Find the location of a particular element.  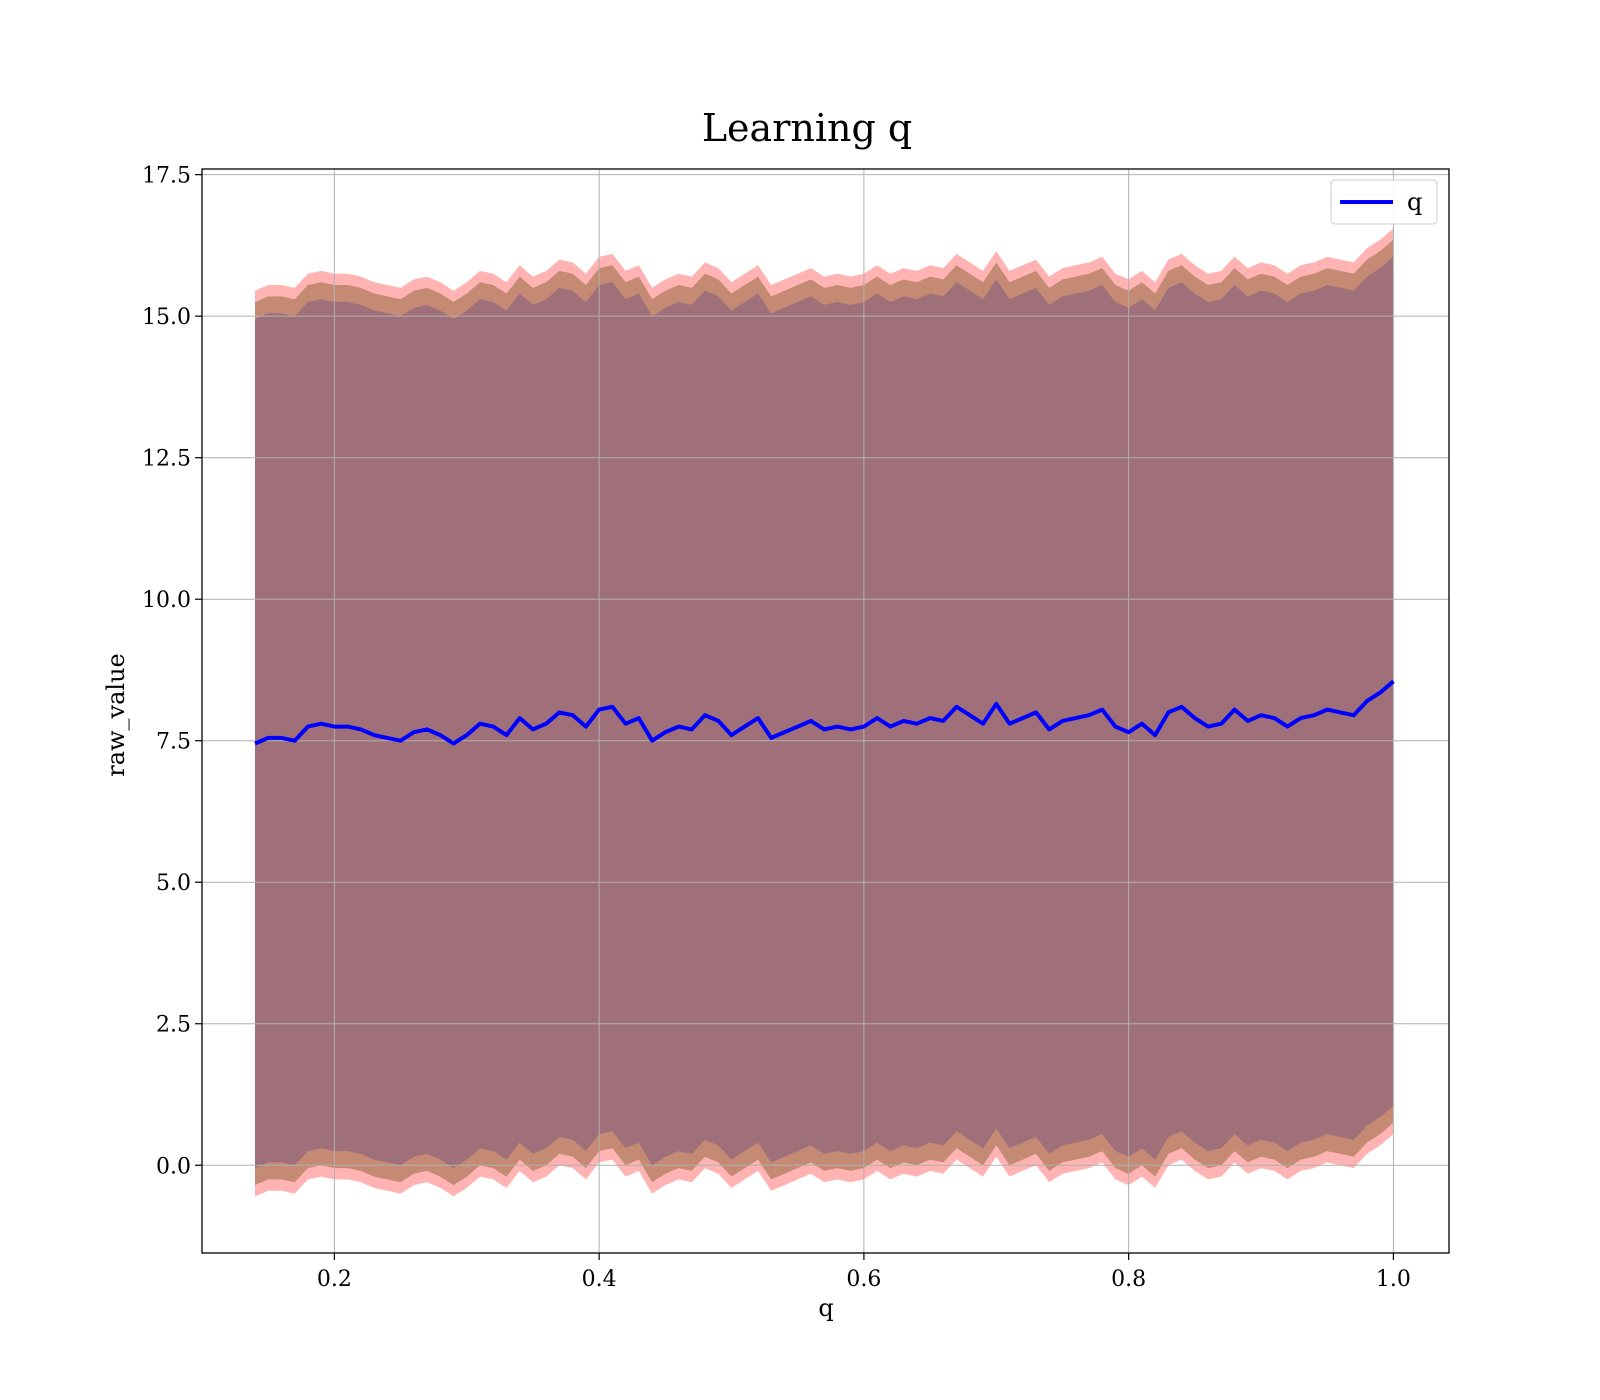

x-tick-label: 0.2 is located at coordinates (334, 1279).